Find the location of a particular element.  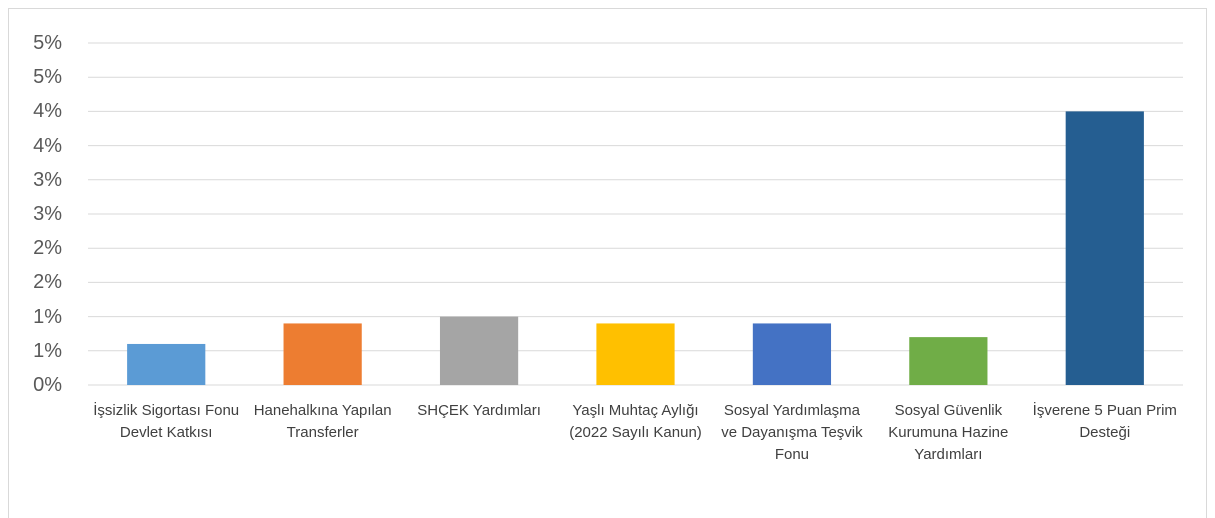

y-tick-label: 0% is located at coordinates (47, 385).